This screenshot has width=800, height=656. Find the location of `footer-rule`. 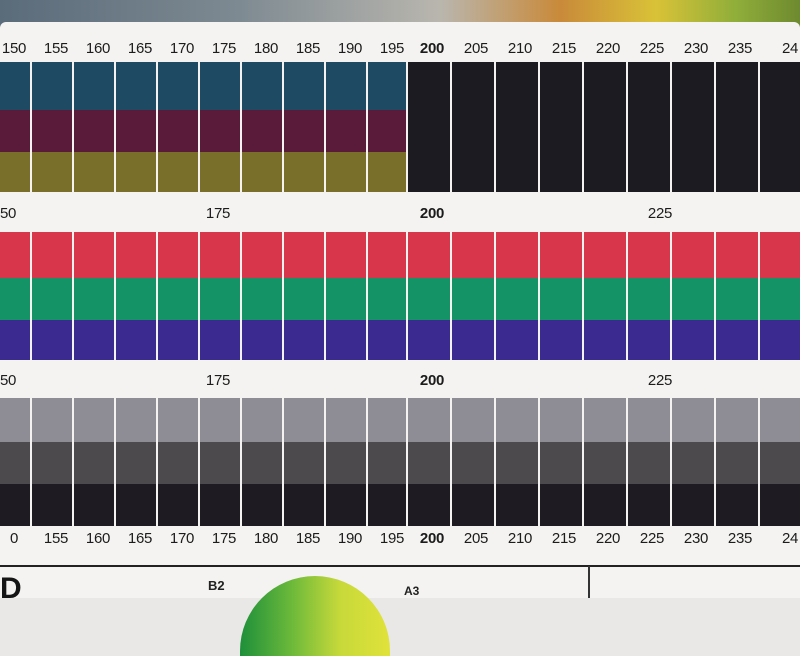

footer-rule is located at coordinates (400, 566).